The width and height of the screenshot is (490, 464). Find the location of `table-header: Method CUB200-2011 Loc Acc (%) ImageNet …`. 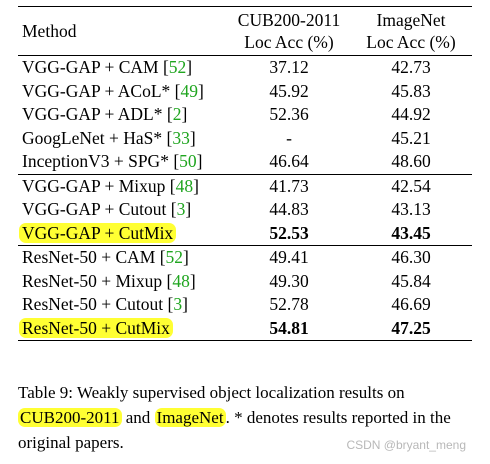

table-header: Method CUB200-2011 Loc Acc (%) ImageNet … is located at coordinates (245, 31).